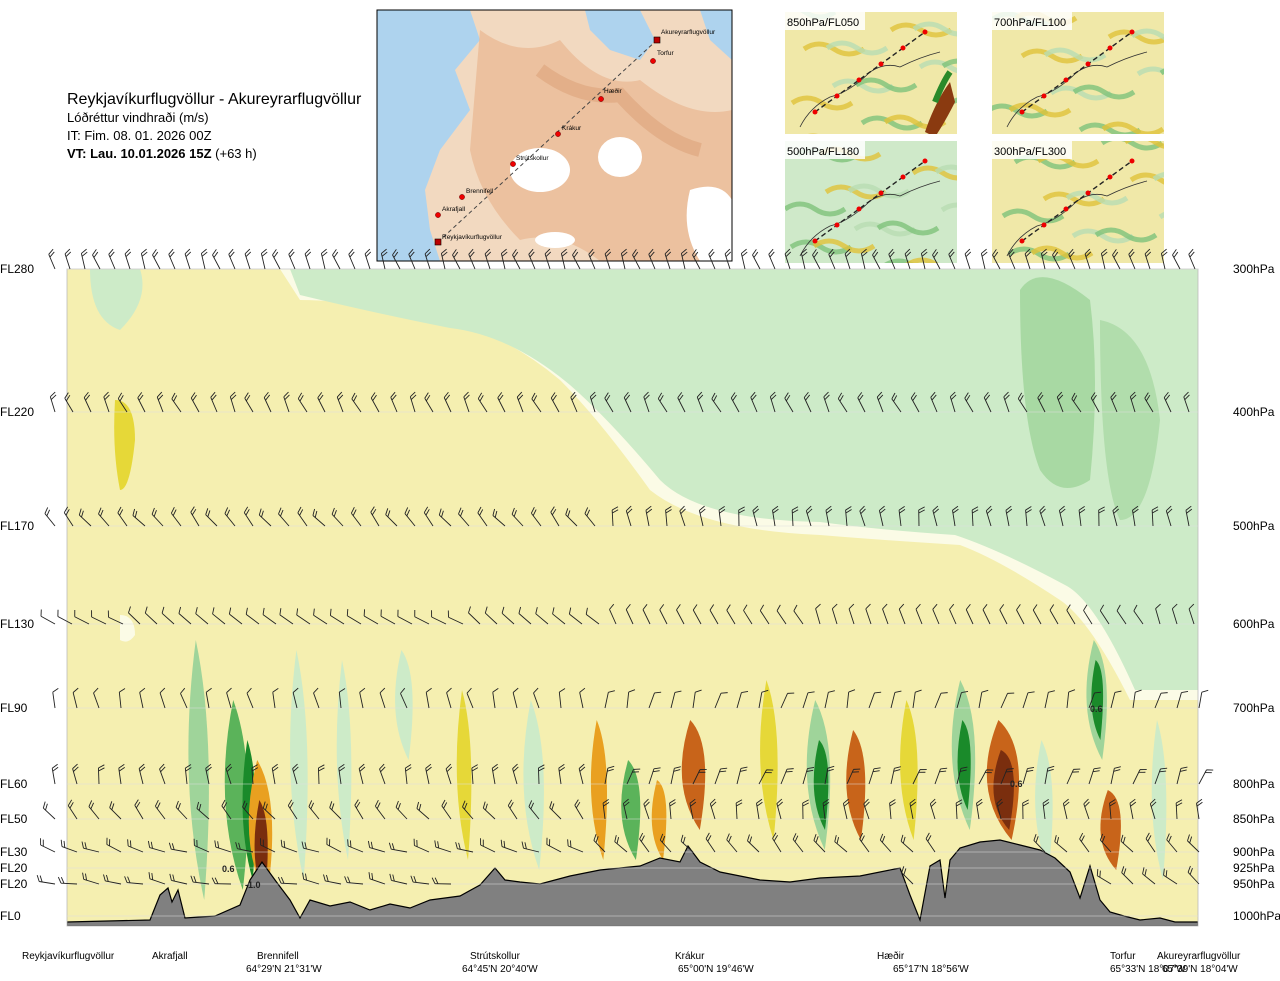 The height and width of the screenshot is (981, 1280). What do you see at coordinates (480, 191) in the screenshot?
I see `map-station-label: Brennifell` at bounding box center [480, 191].